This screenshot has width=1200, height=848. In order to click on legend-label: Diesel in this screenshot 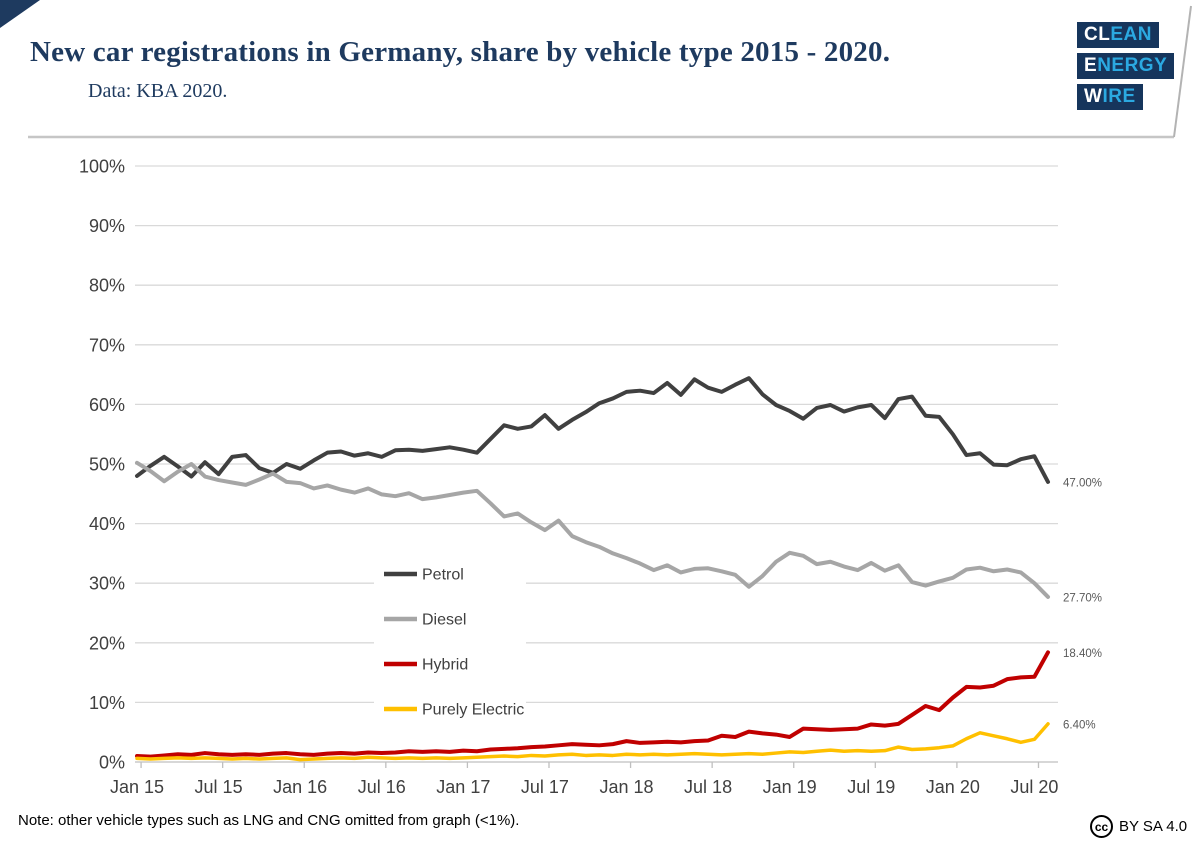, I will do `click(444, 620)`.